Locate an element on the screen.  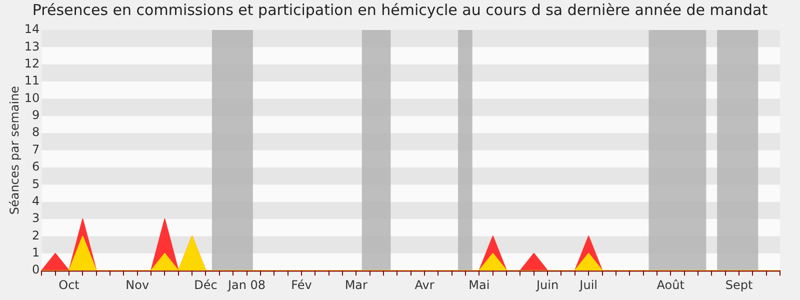
x-tick-label: Déc is located at coordinates (206, 285).